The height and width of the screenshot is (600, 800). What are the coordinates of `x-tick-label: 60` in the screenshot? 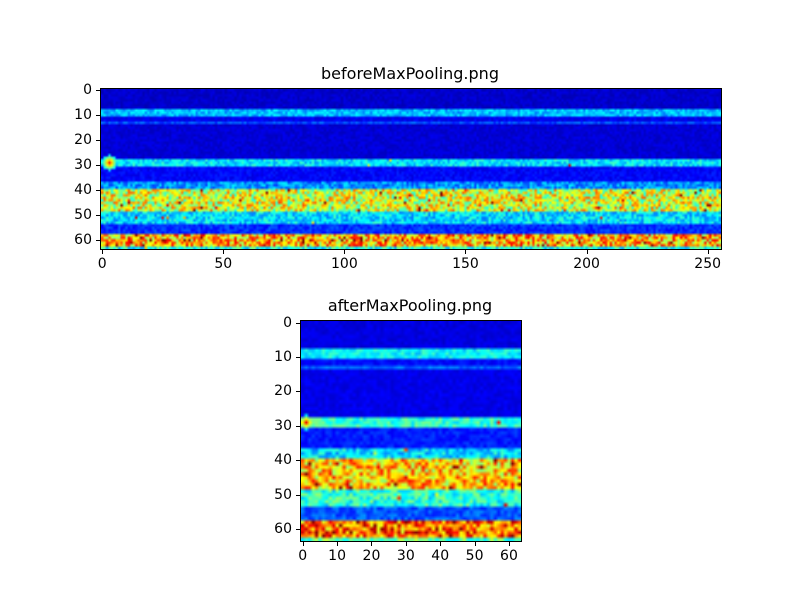 It's located at (509, 556).